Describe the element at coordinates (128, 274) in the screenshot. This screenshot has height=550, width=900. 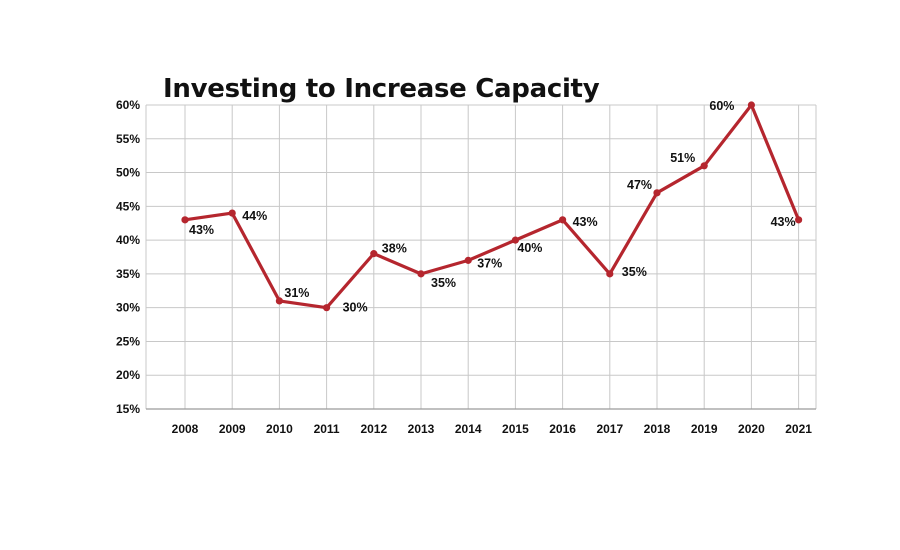
I see `y-tick-label: 35%` at that location.